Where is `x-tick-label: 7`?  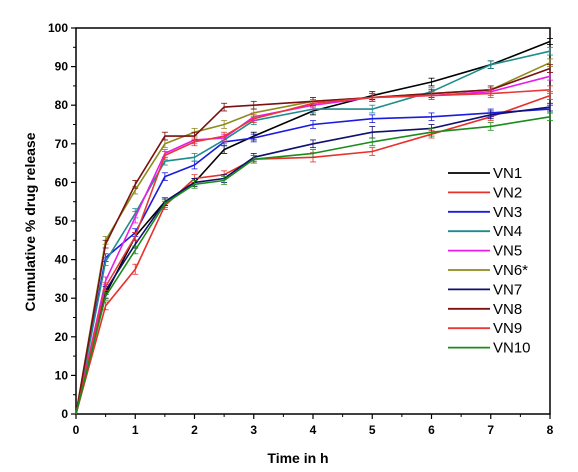
x-tick-label: 7 is located at coordinates (490, 430).